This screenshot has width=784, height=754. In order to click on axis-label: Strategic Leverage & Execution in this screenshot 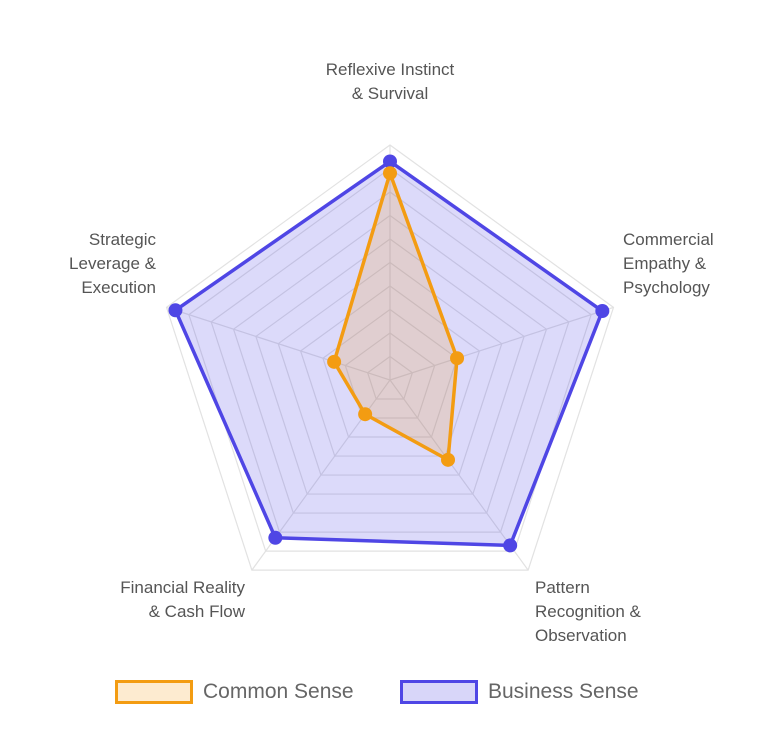, I will do `click(112, 263)`.